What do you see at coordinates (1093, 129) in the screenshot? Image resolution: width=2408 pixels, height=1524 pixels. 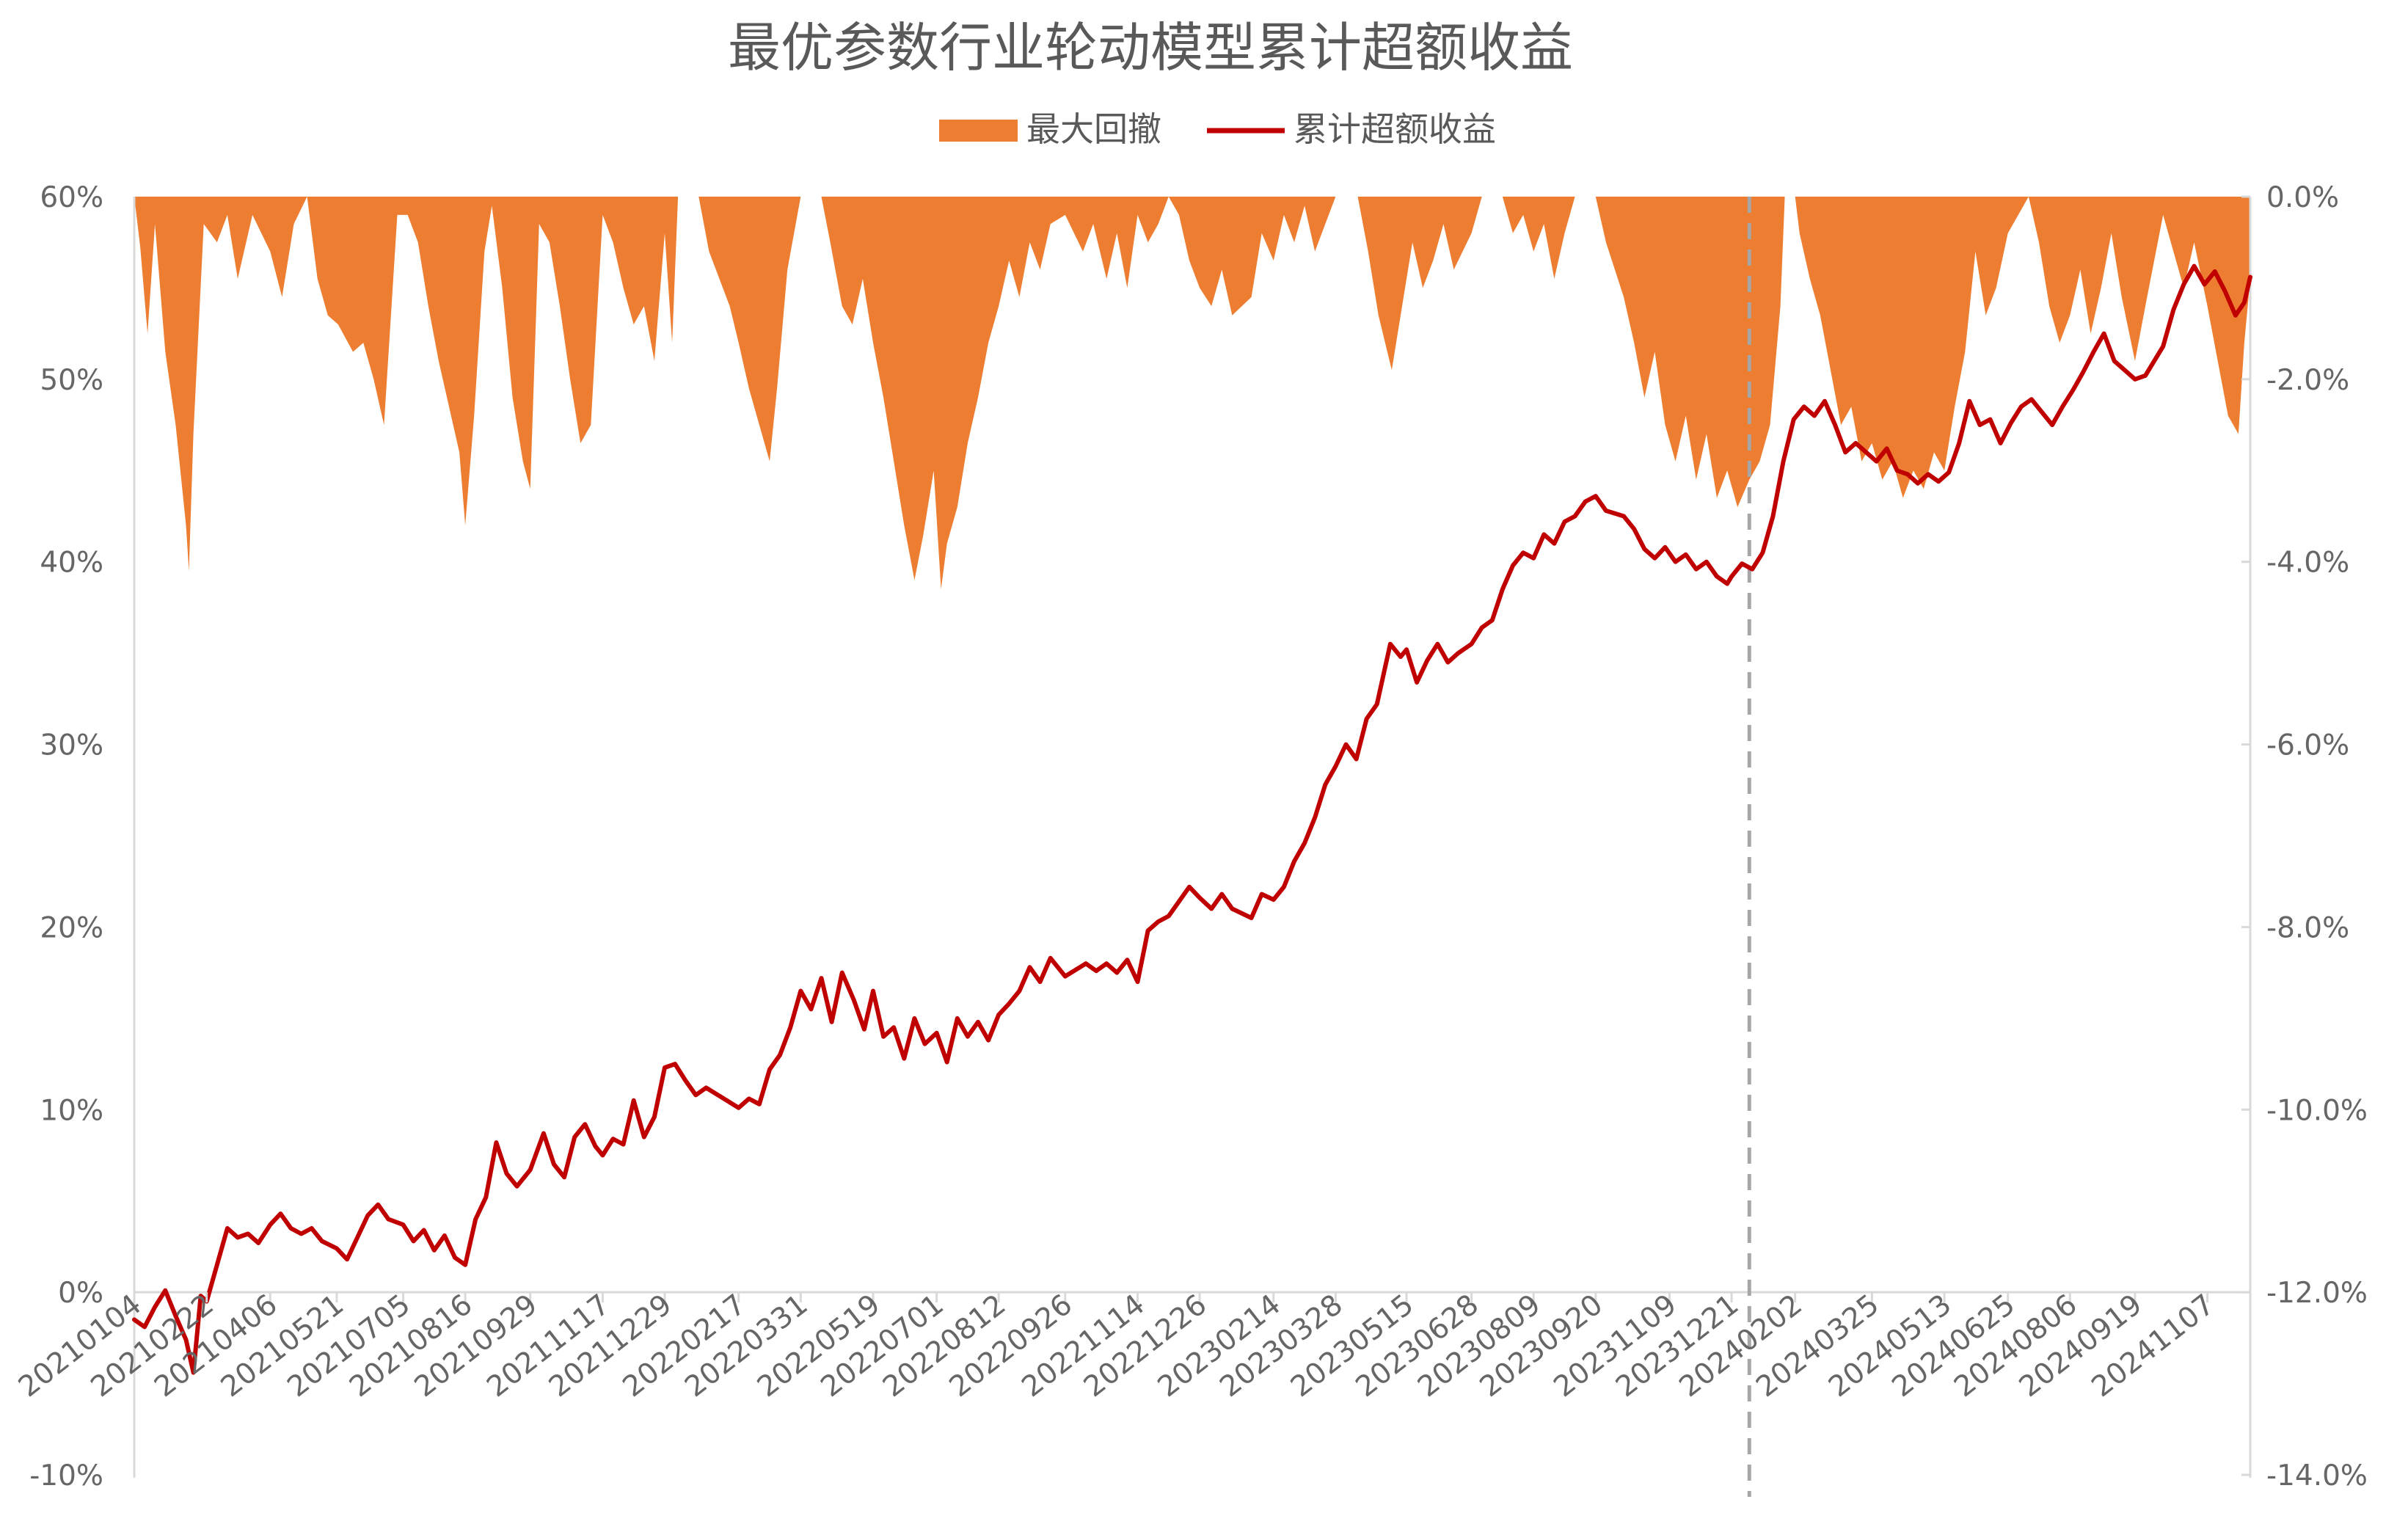 I see `legend-label-drawdown: 最大回撤` at bounding box center [1093, 129].